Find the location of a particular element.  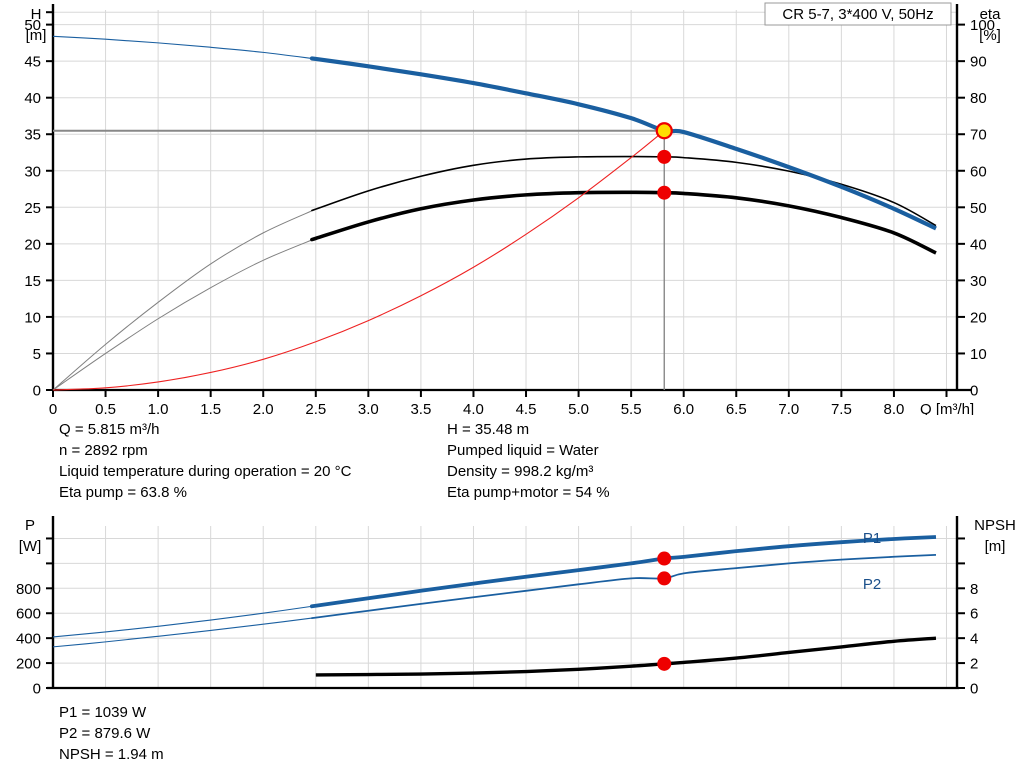

top-y-tick-label: 10 is located at coordinates (32, 317).